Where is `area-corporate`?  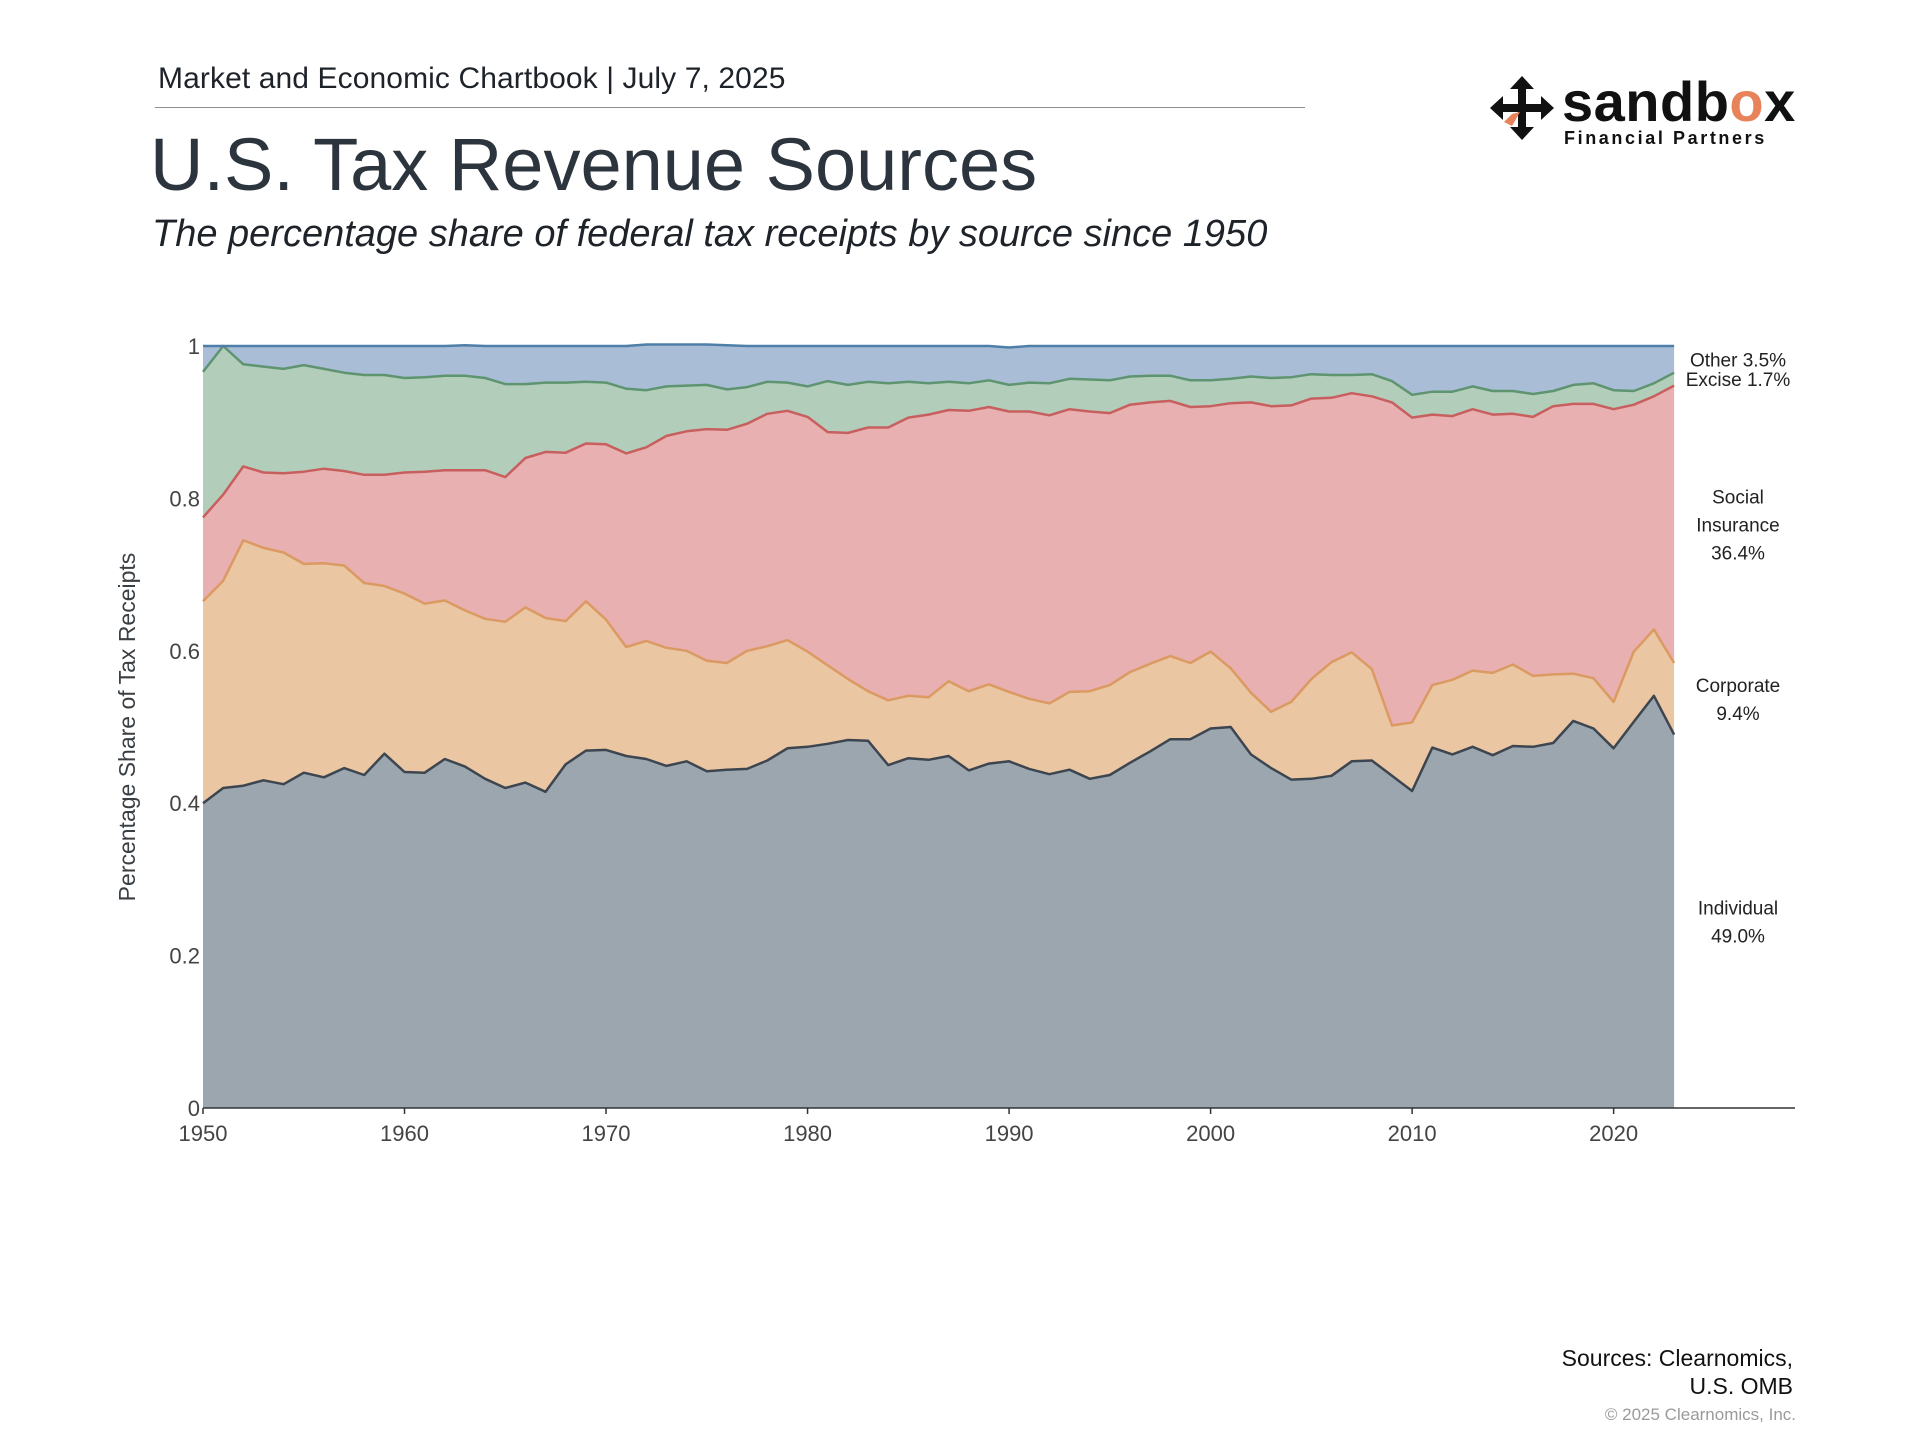
area-corporate is located at coordinates (939, 672).